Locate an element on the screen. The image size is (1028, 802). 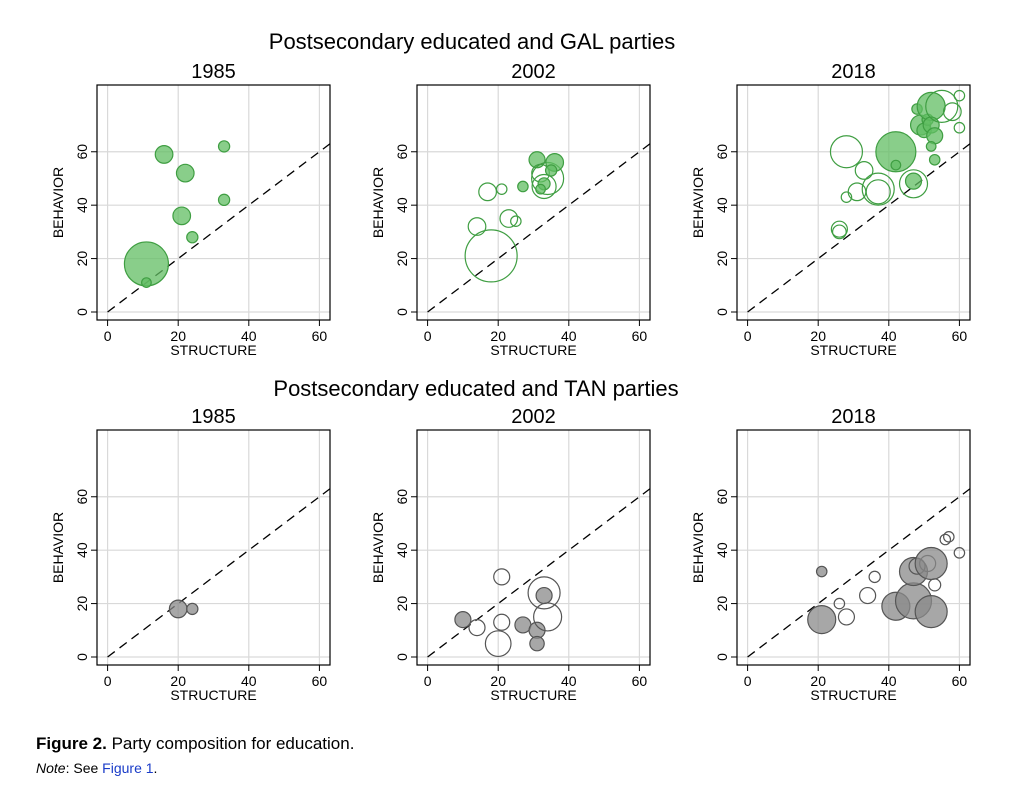
panel-4: 1985 0 20 40 60 0 20 40 60 STRUCTURE BEHAVIOR is located at coordinates (190, 554).